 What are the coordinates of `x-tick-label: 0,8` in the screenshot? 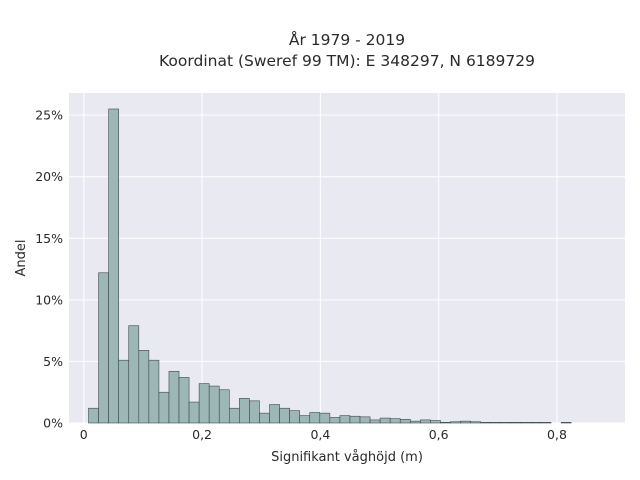 It's located at (557, 434).